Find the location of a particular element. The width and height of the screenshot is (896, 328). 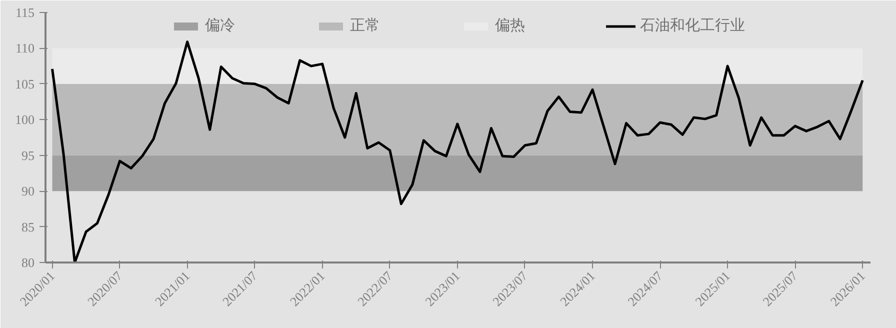

legend-label: 偏热 is located at coordinates (510, 25).